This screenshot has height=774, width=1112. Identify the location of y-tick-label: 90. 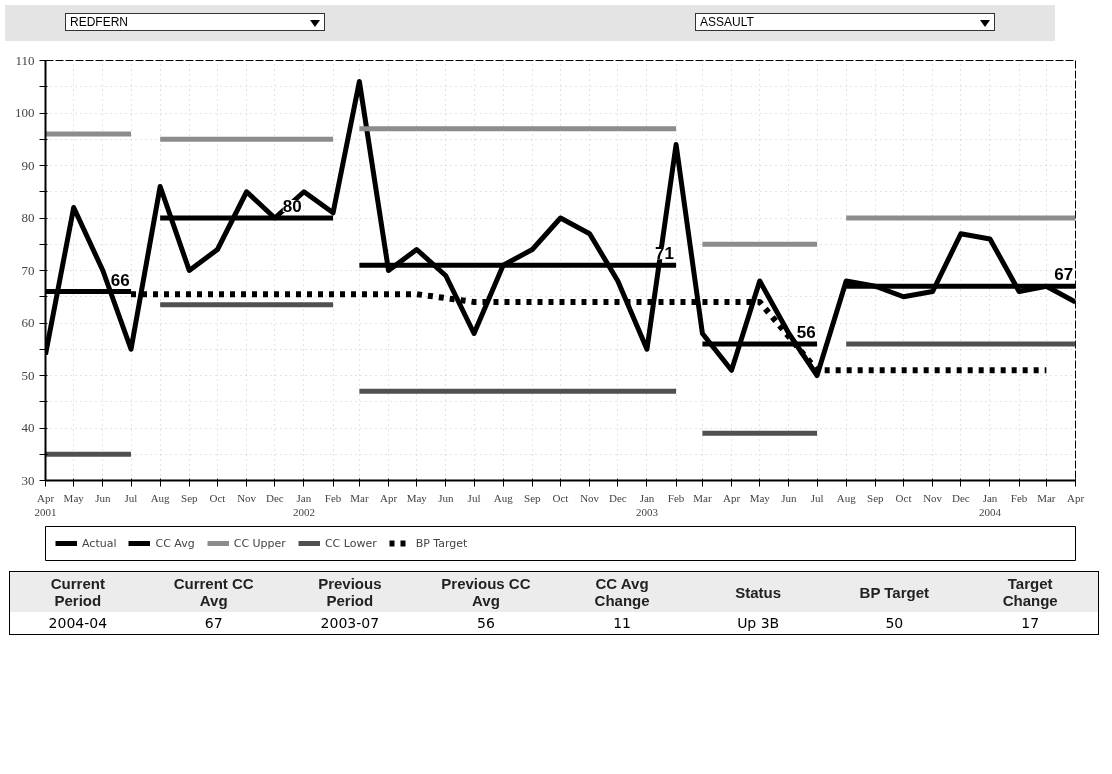
(28, 165).